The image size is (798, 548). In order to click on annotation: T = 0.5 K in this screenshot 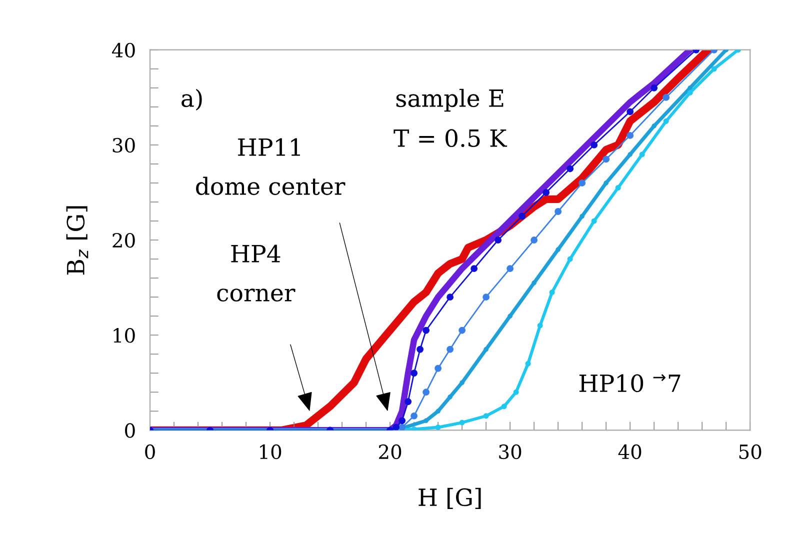, I will do `click(451, 138)`.